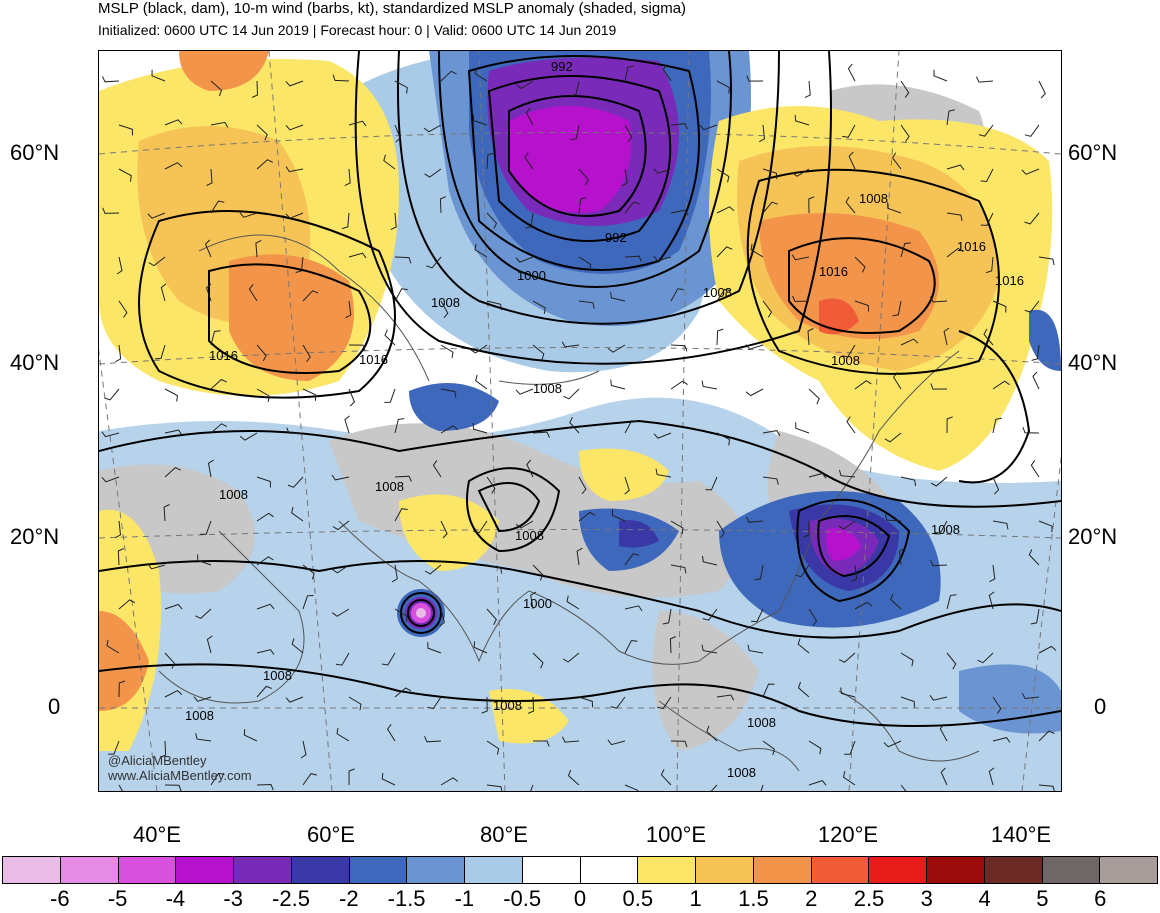 The width and height of the screenshot is (1160, 913). What do you see at coordinates (717, 292) in the screenshot?
I see `isobar-label: 1008` at bounding box center [717, 292].